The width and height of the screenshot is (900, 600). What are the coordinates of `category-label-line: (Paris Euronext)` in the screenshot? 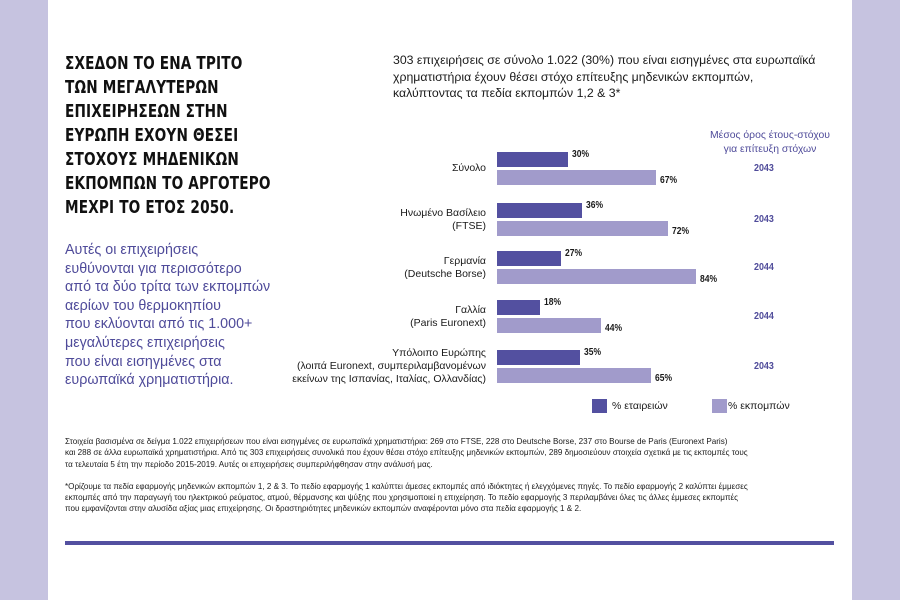 It's located at (448, 322).